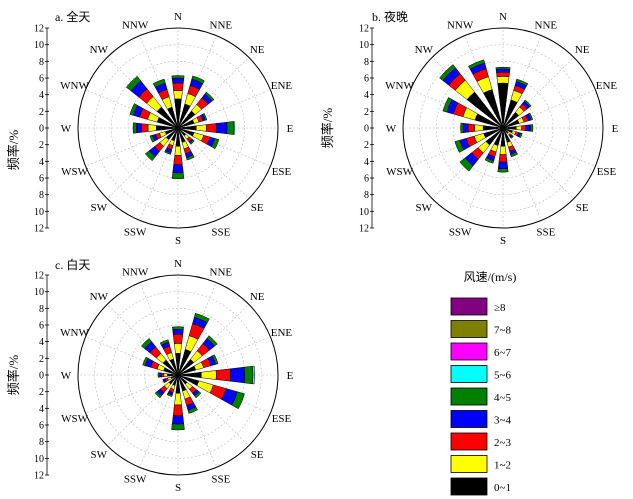 Image resolution: width=633 pixels, height=499 pixels. What do you see at coordinates (460, 26) in the screenshot?
I see `direction-label: NNW` at bounding box center [460, 26].